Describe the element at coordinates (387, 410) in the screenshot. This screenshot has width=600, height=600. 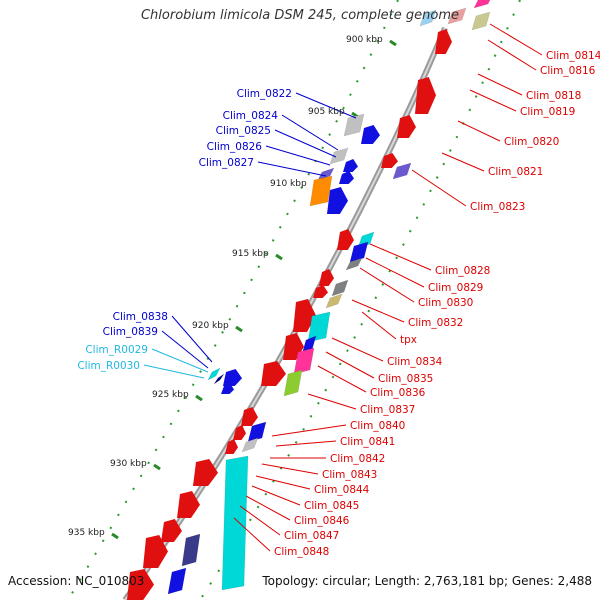
I see `reverse-gene-label: Clim_0837` at that location.